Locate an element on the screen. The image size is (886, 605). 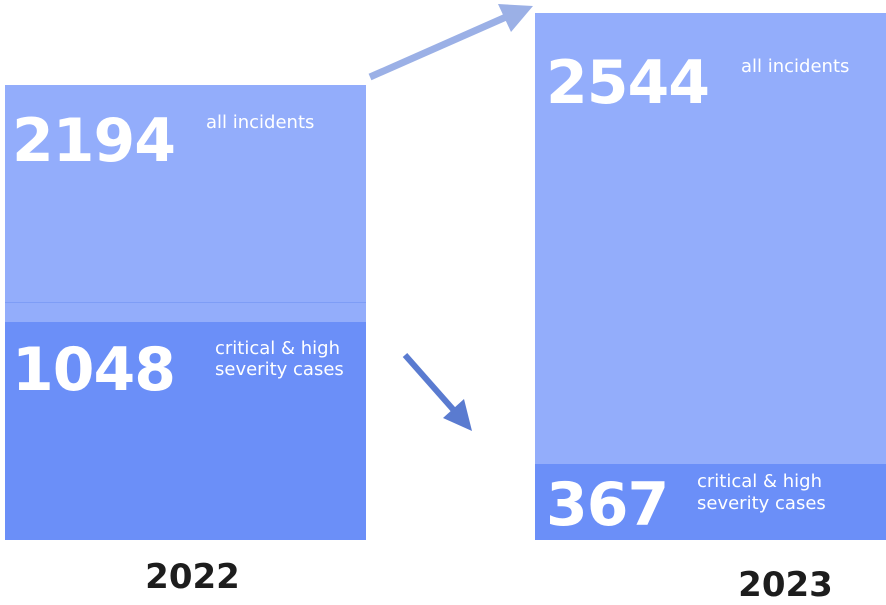
arrow-down-icon is located at coordinates (438, 393).